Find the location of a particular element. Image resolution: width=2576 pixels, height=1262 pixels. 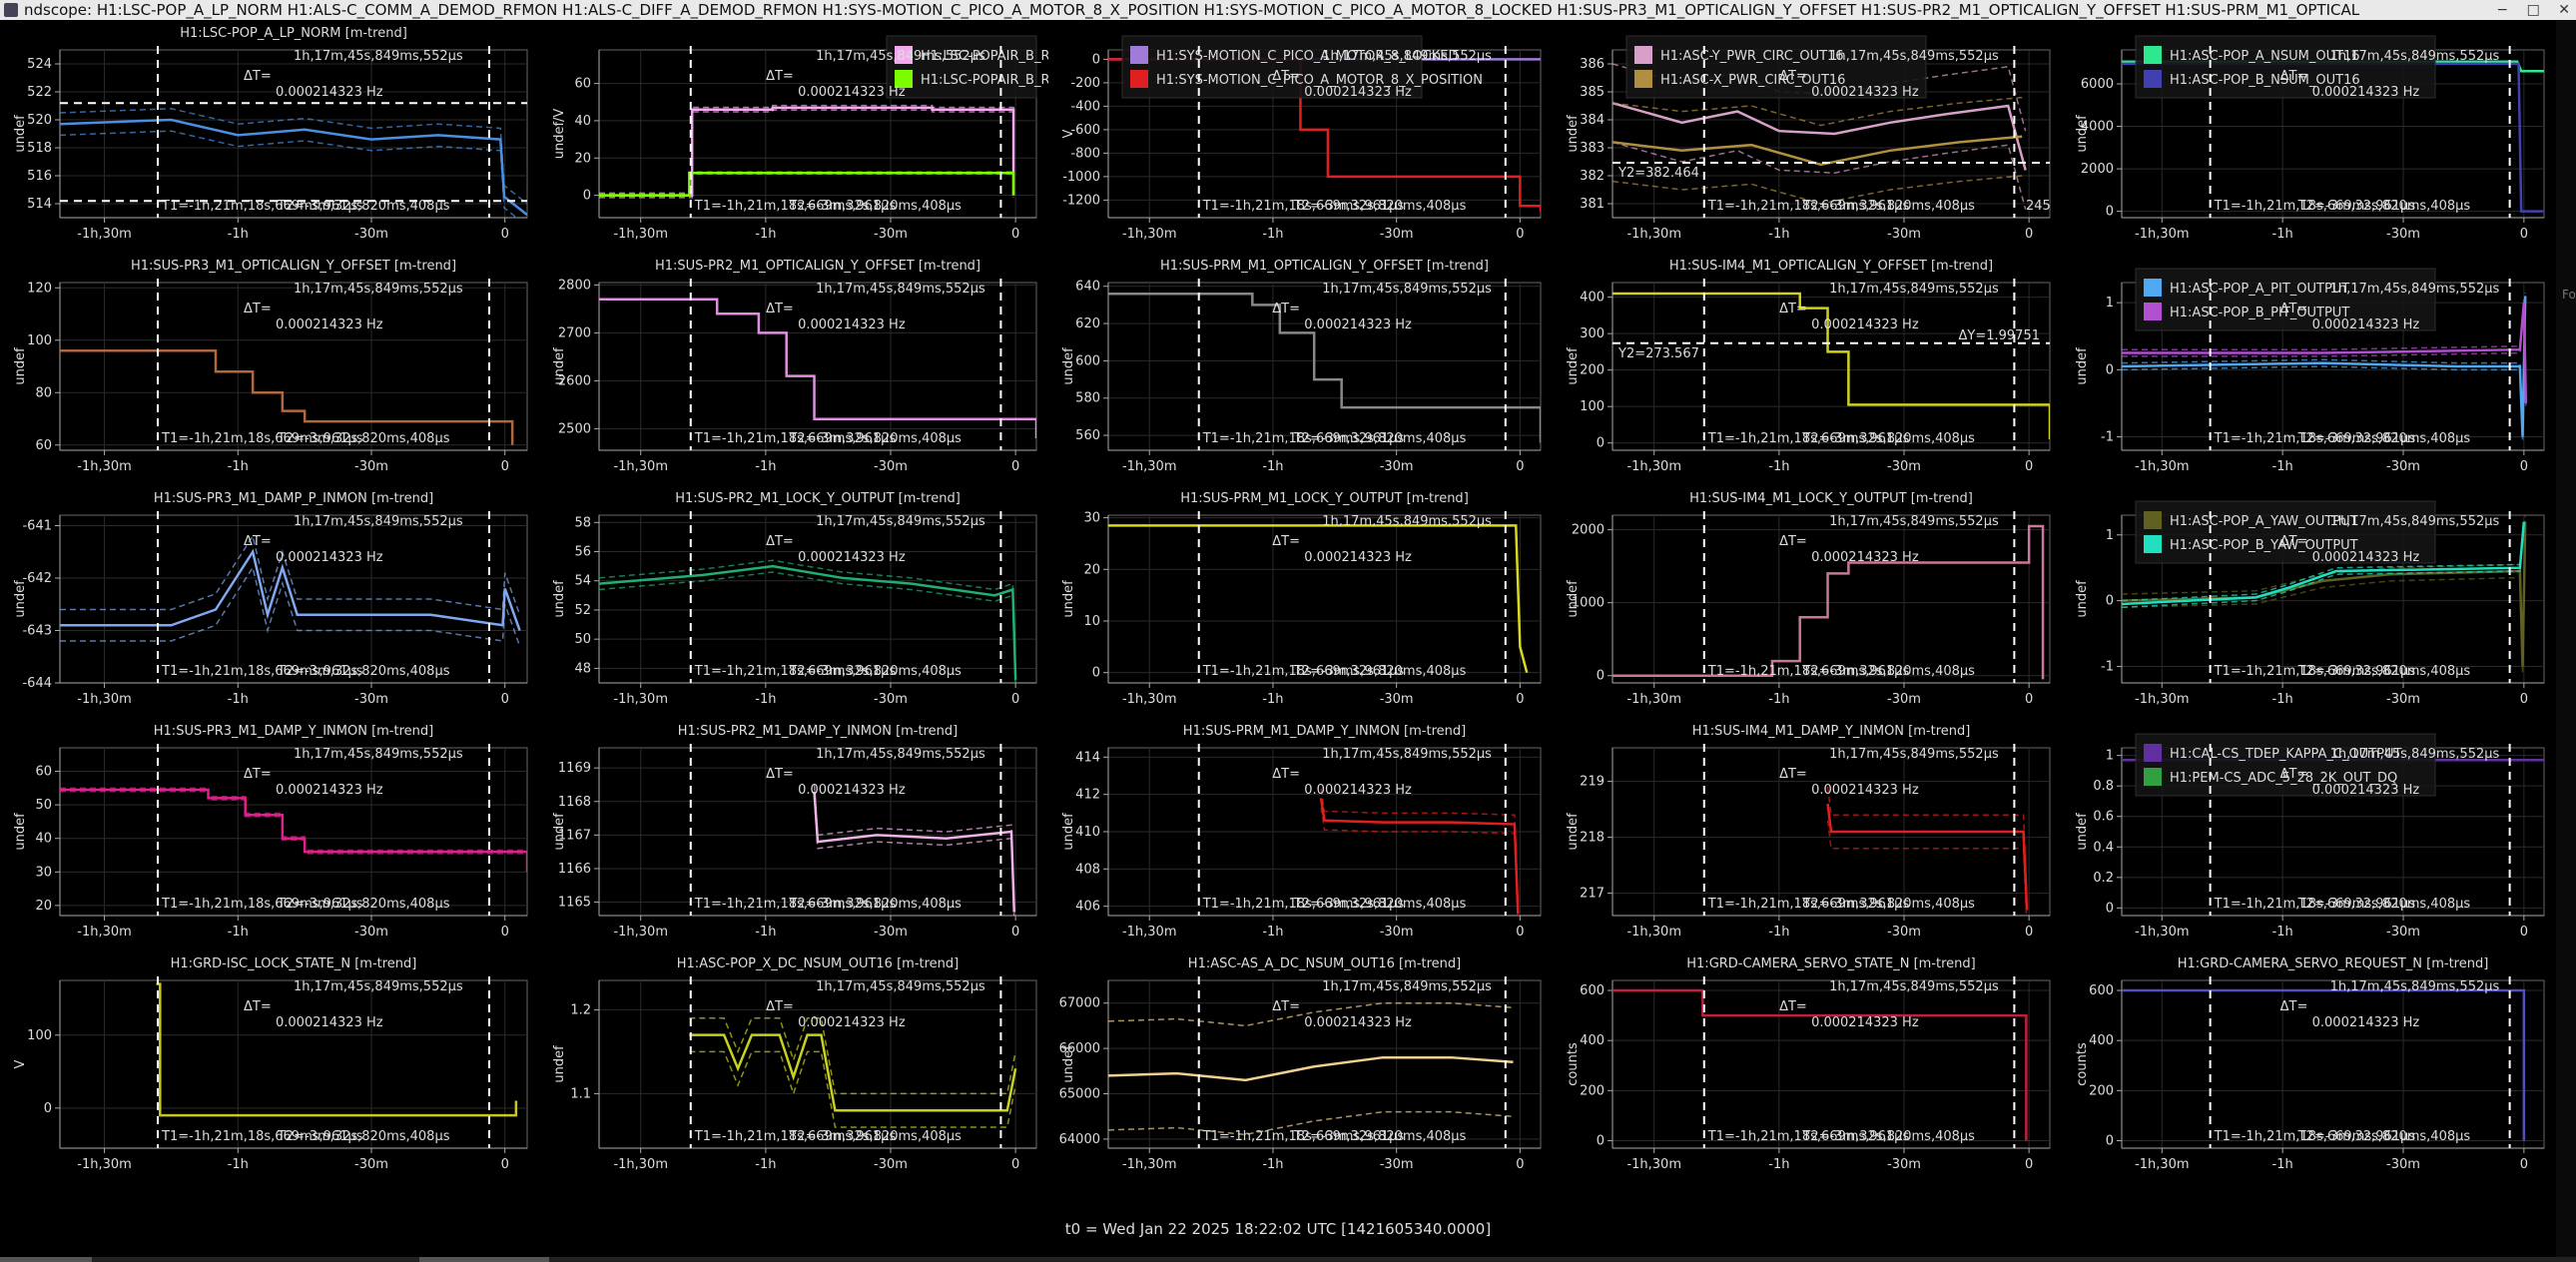

x-tick-label: -1h is located at coordinates (1778, 1164).